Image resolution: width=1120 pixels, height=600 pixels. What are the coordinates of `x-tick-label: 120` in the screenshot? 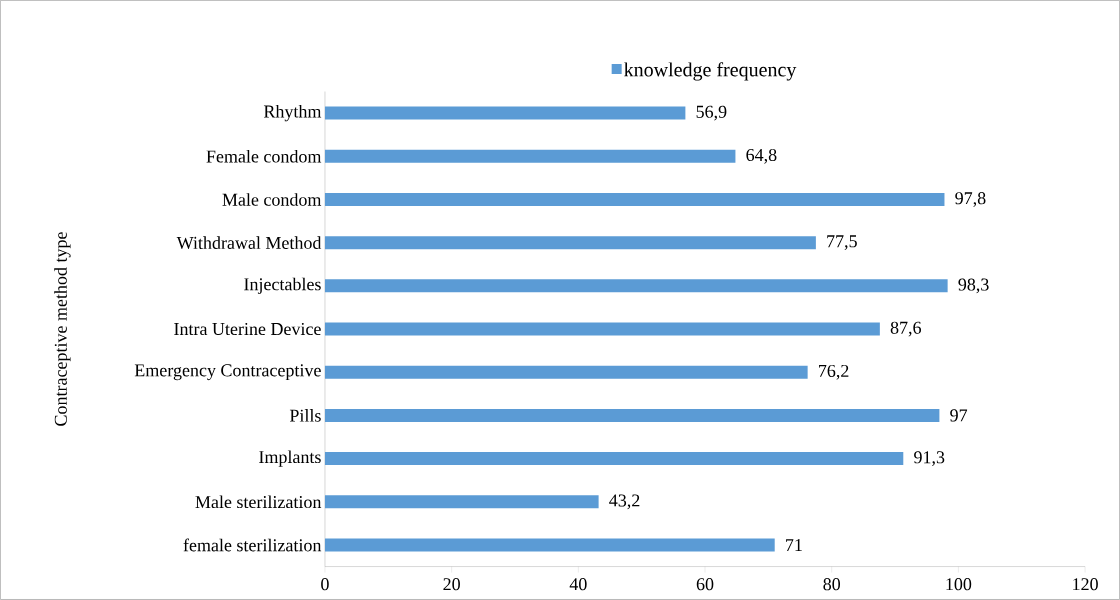 It's located at (1085, 584).